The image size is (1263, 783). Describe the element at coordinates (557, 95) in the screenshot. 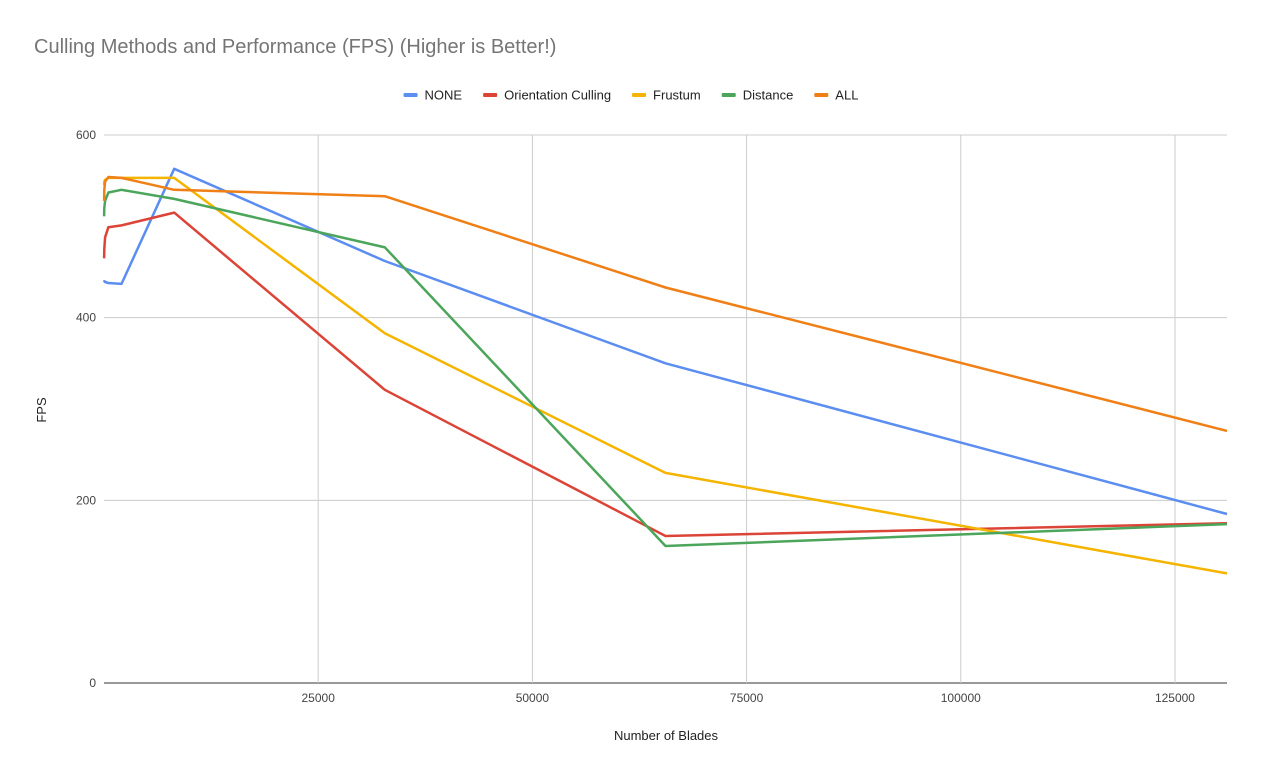

I see `legend-label: Orientation Culling` at that location.